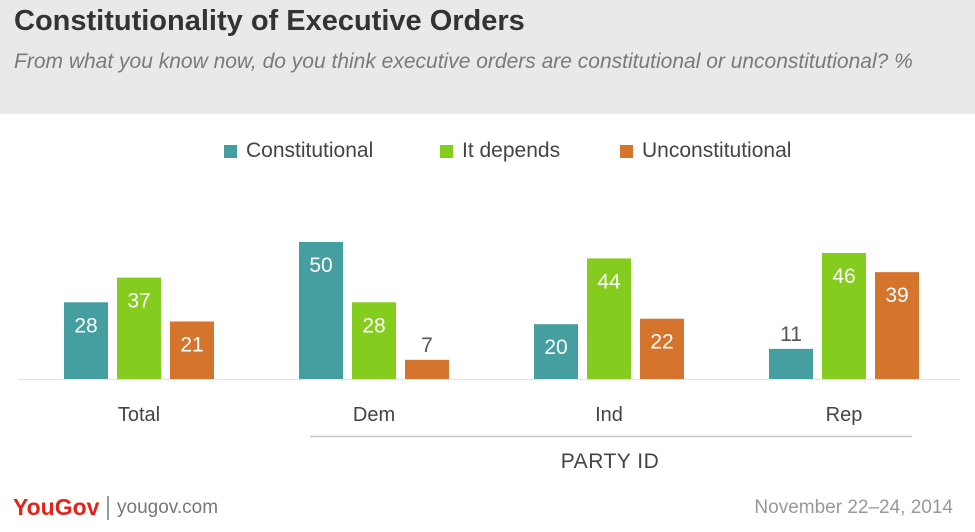 The height and width of the screenshot is (532, 975). I want to click on legend: Constitutional, so click(298, 151).